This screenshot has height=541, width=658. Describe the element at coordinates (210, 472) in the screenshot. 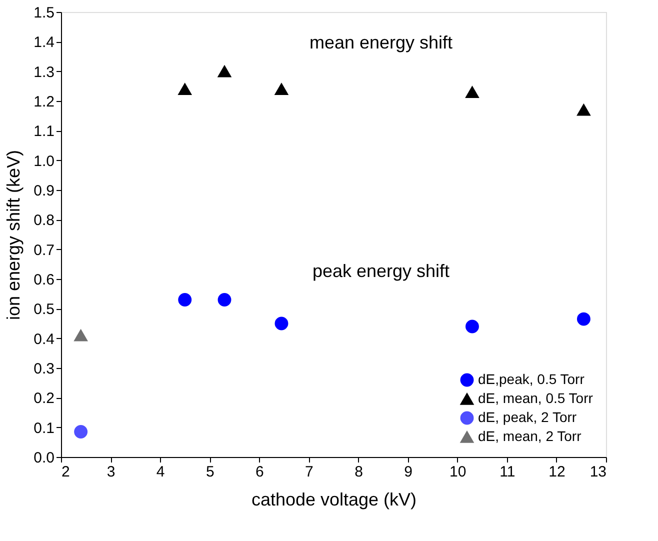

I see `x-tick-label: 5` at that location.